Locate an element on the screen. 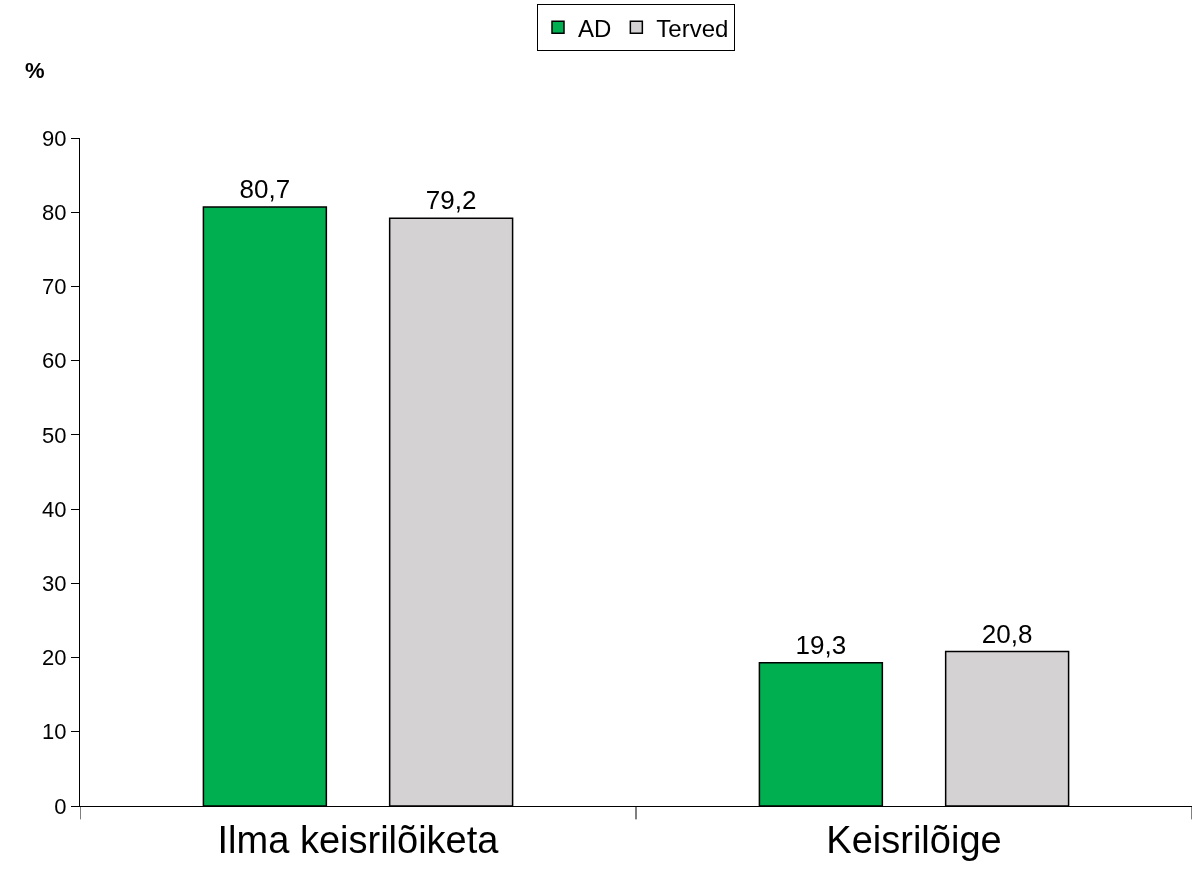 The height and width of the screenshot is (885, 1196). y-tick-label: 0 is located at coordinates (60, 806).